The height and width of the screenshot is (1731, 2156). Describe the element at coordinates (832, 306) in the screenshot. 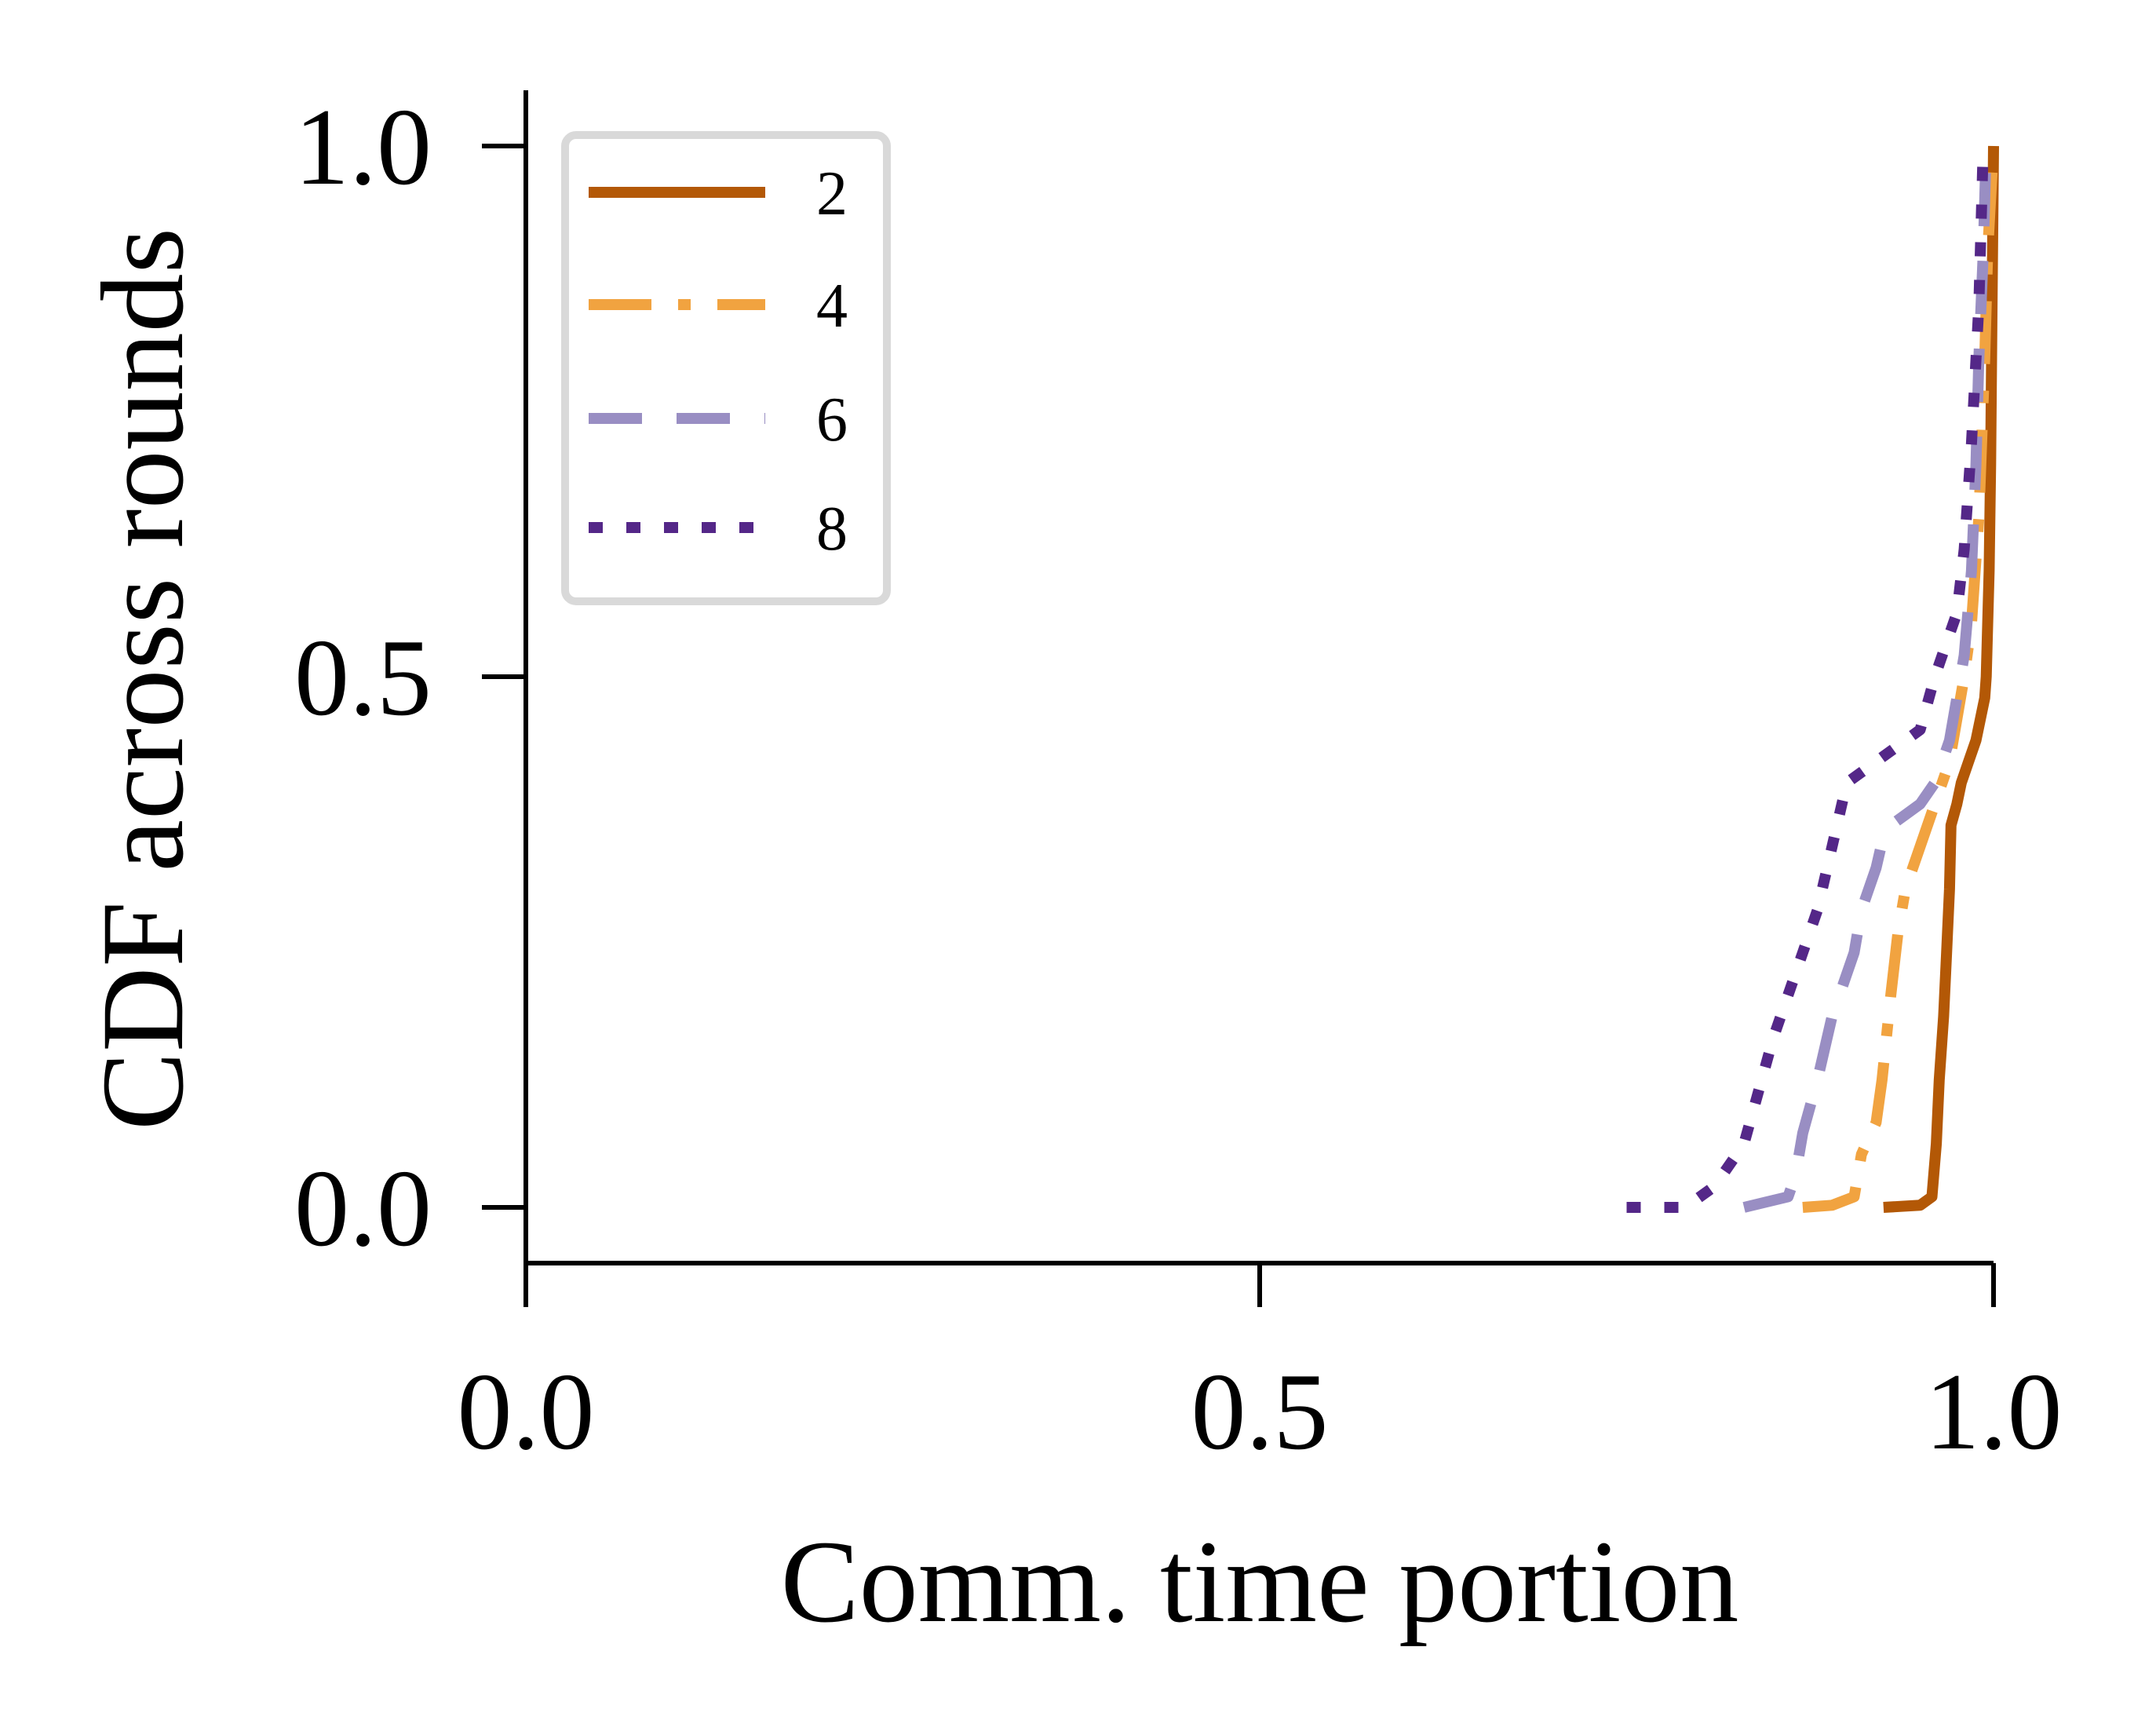

I see `legend-label-4: 4` at that location.